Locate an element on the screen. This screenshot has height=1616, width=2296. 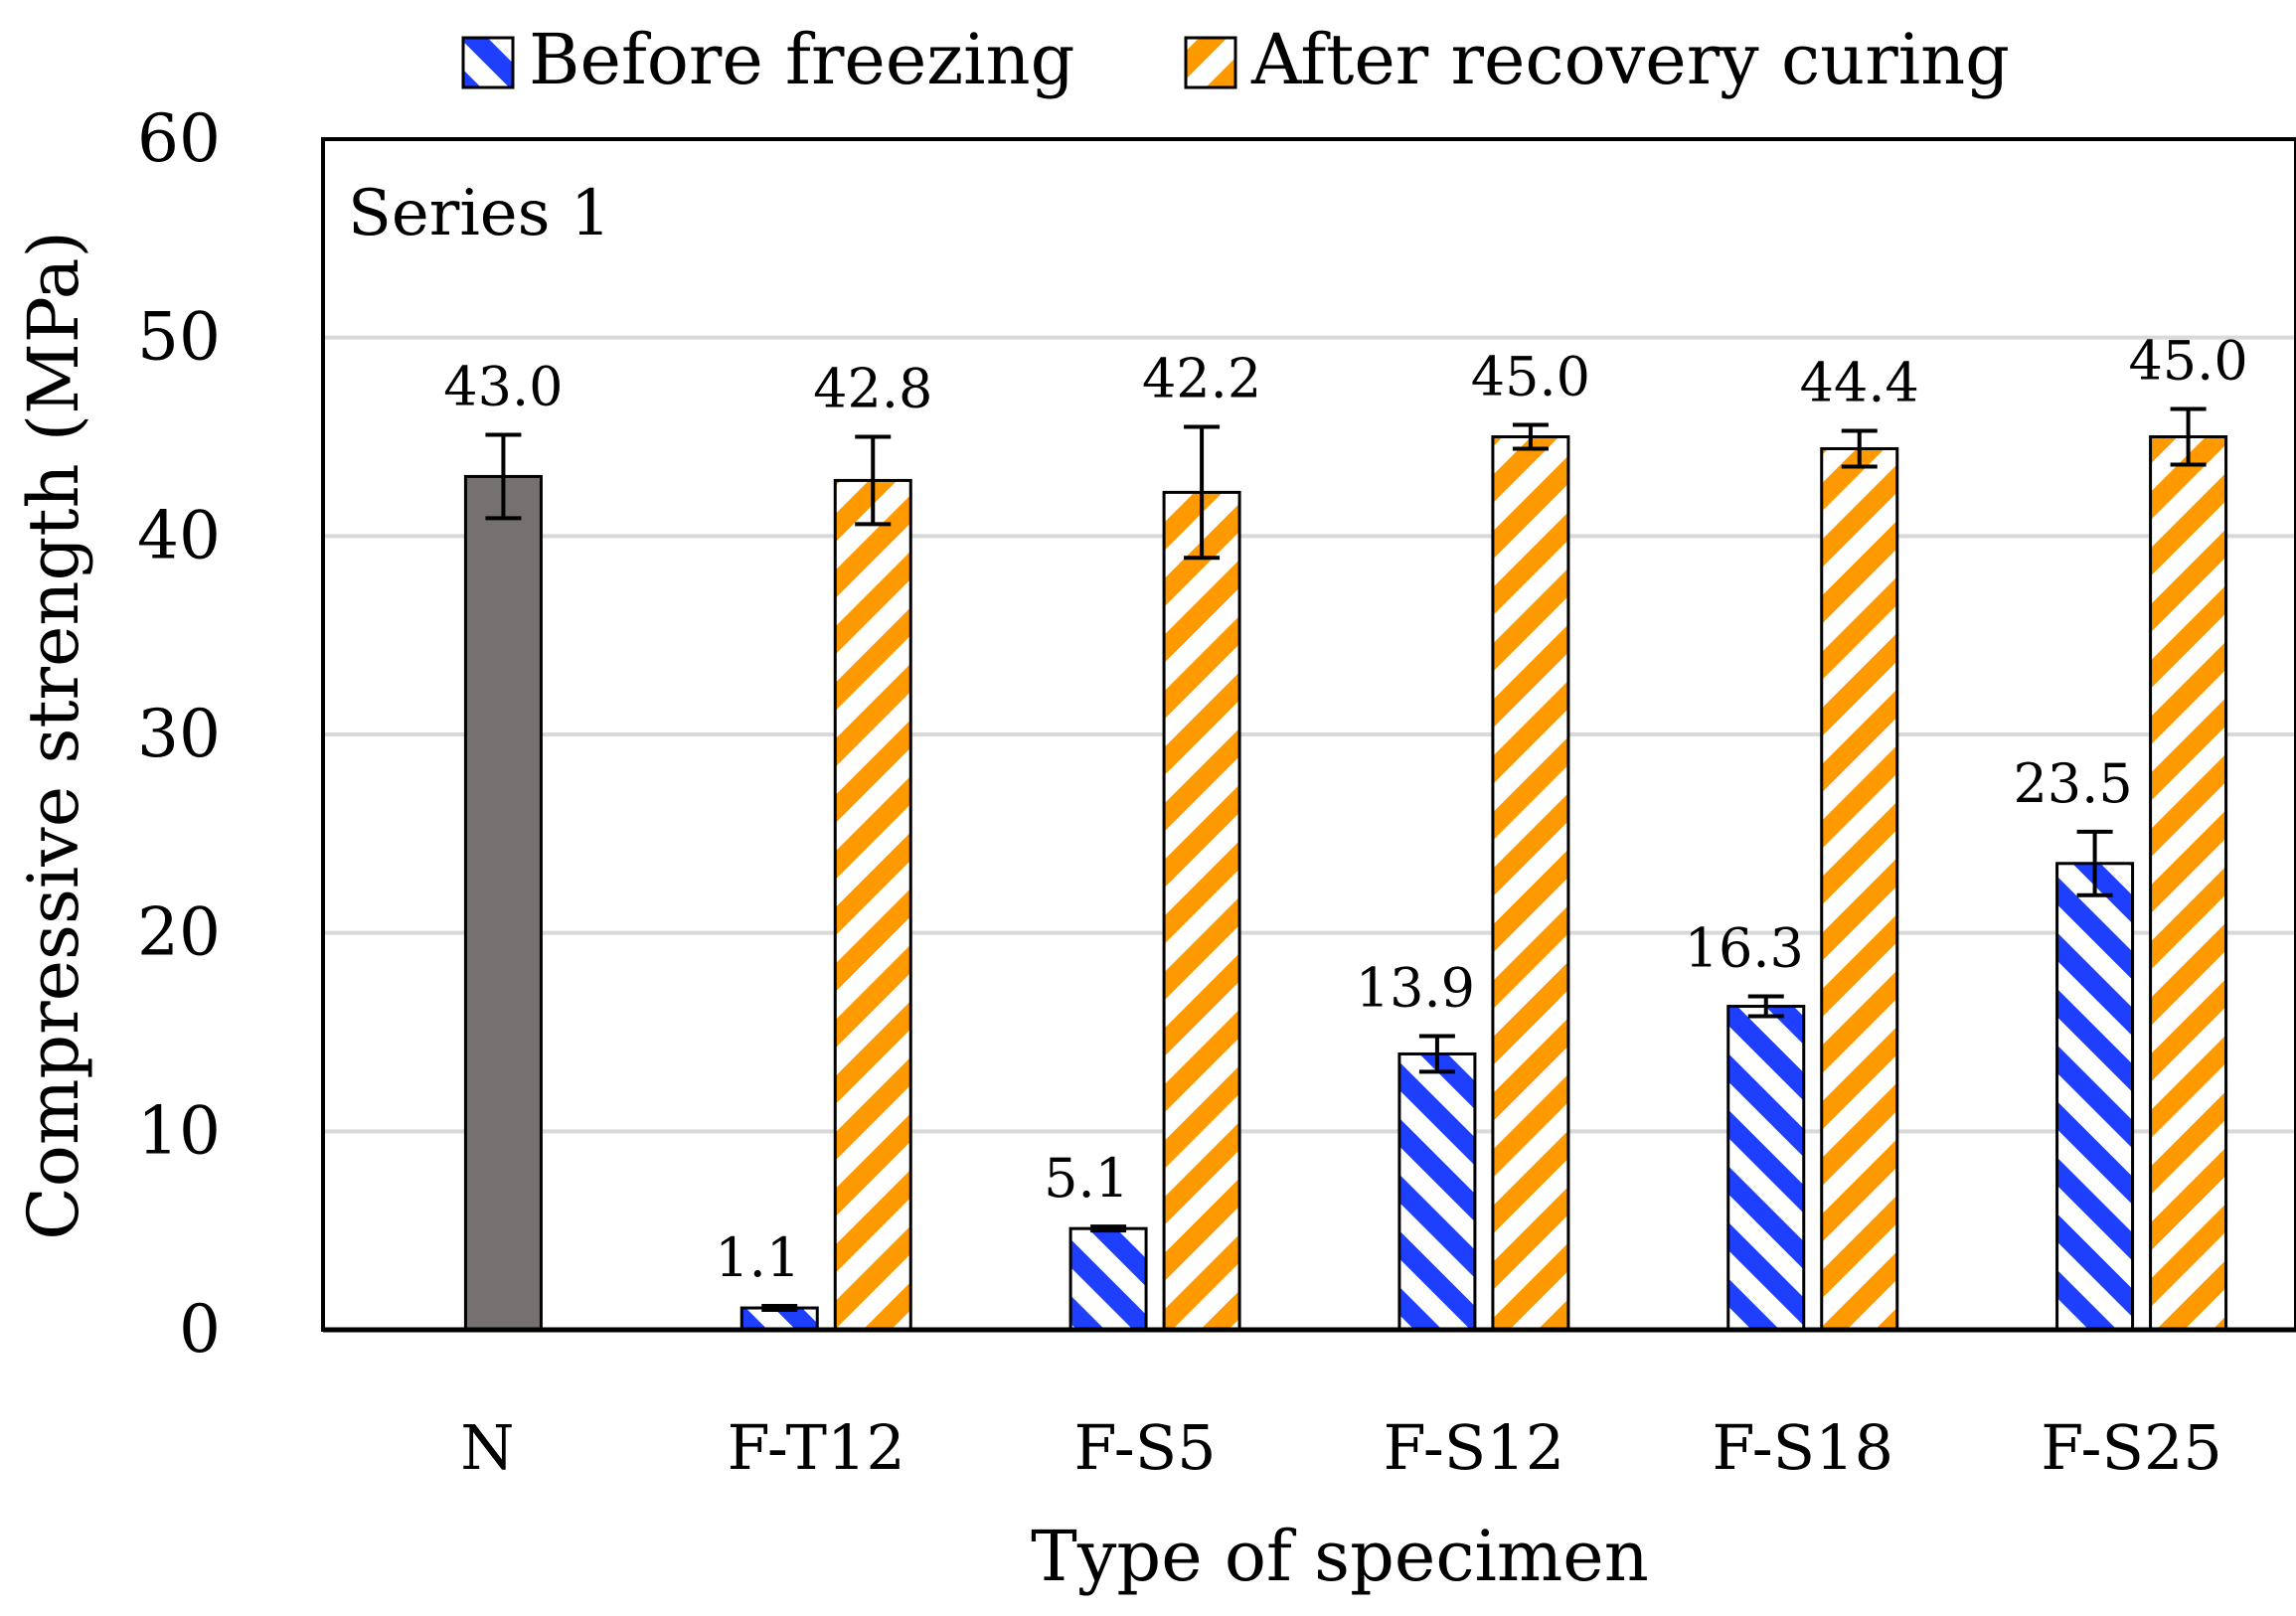
legend-swatch-after-recovery-curing is located at coordinates (1210, 62).